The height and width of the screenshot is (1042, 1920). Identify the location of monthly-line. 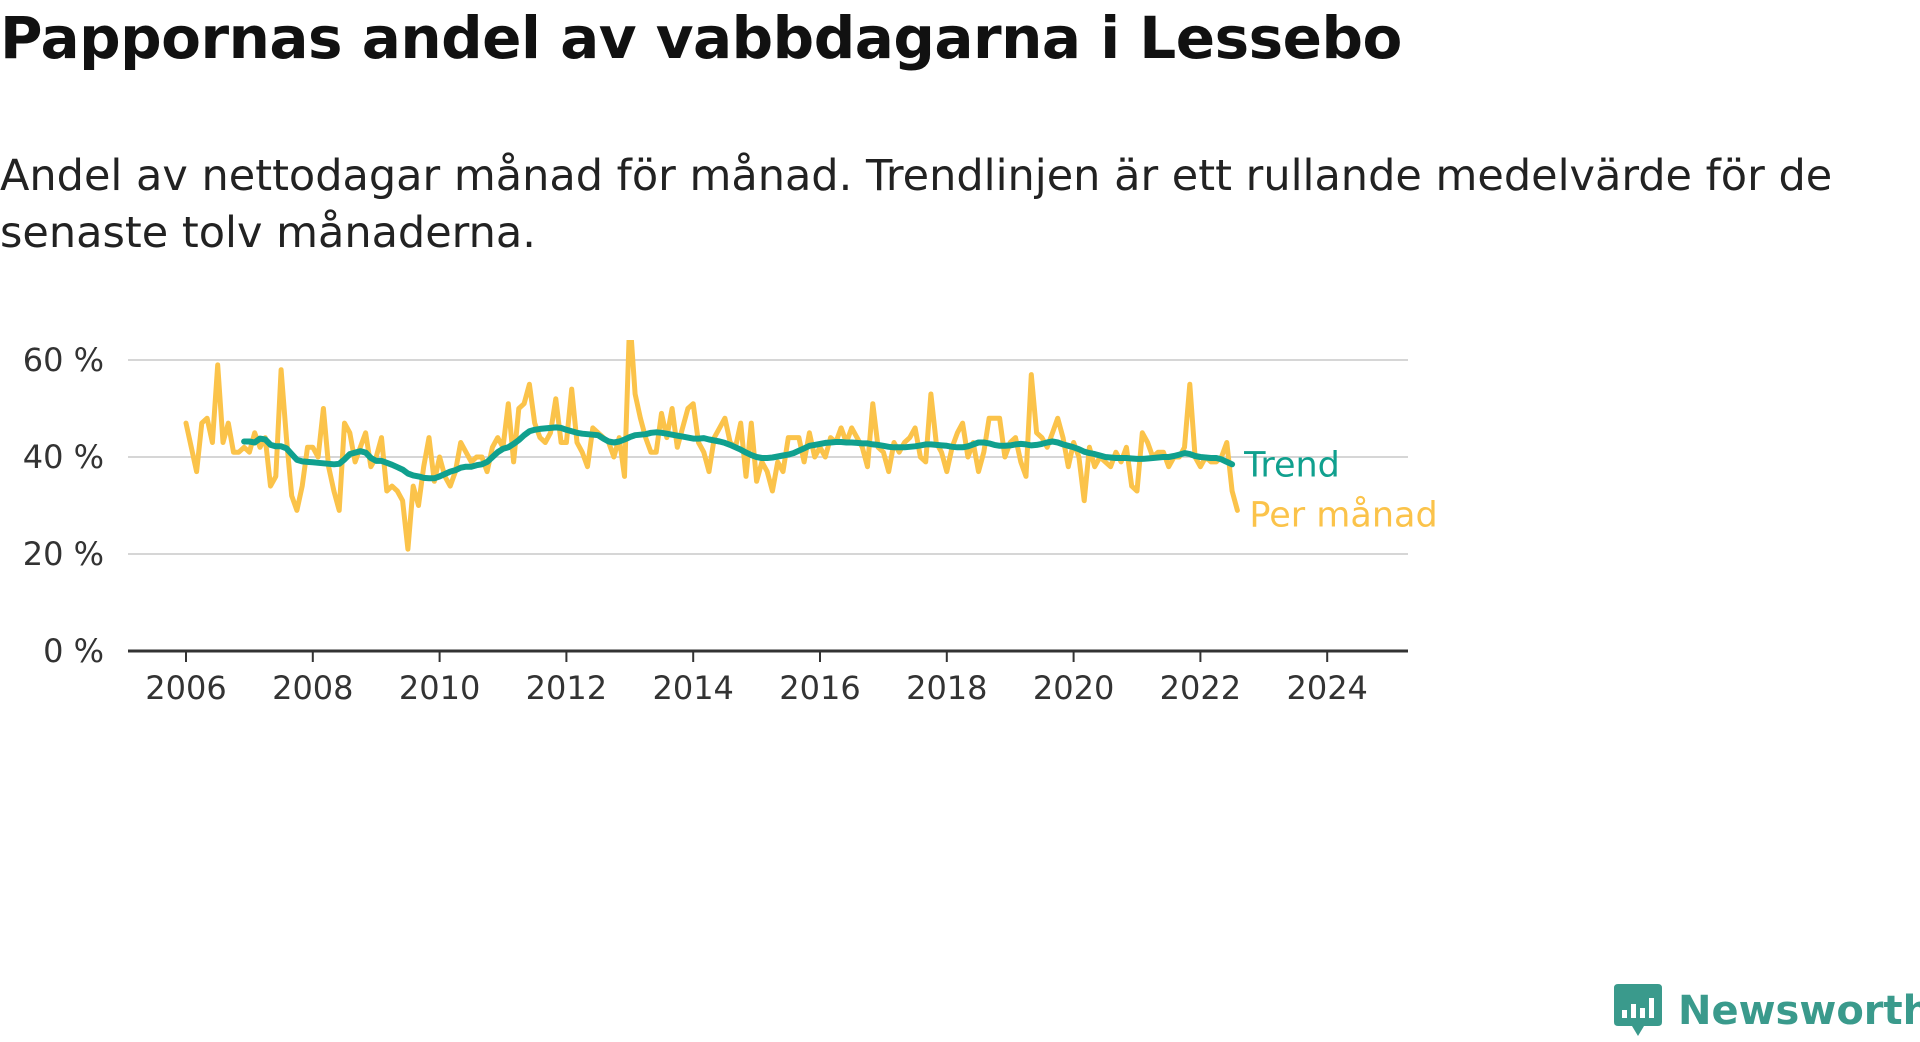
(711, 446).